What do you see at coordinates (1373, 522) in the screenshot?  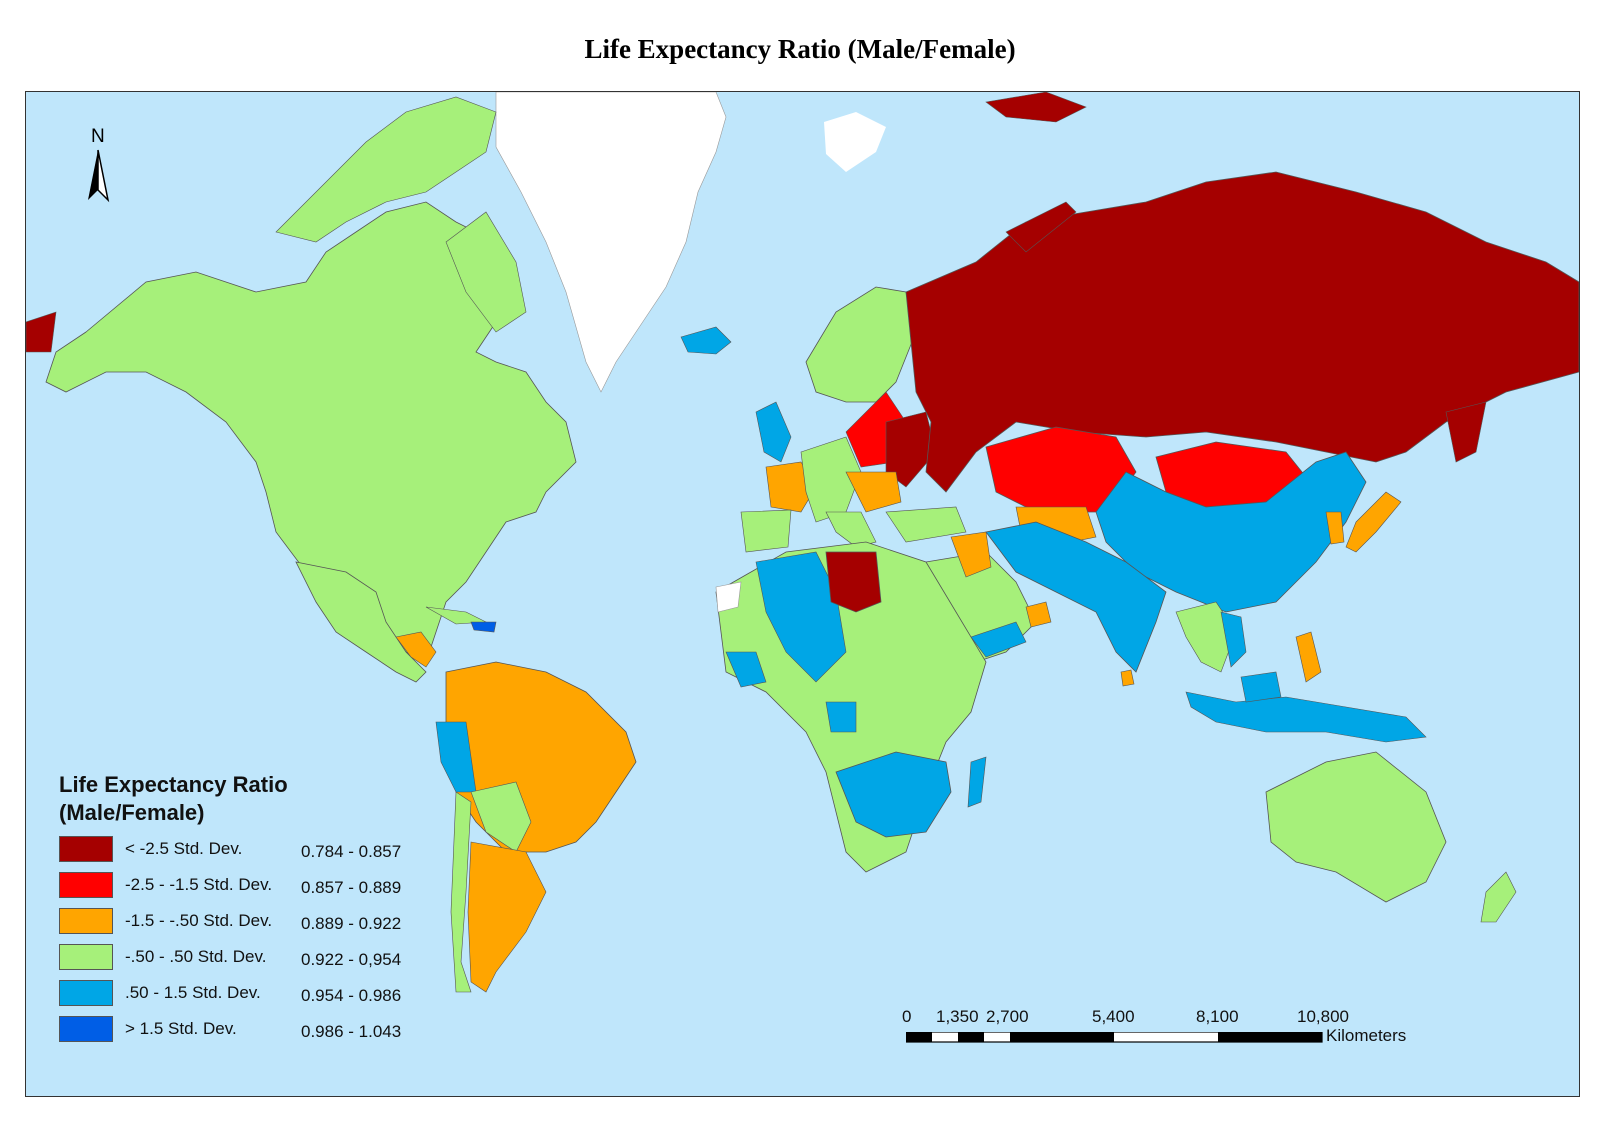 I see `japan` at bounding box center [1373, 522].